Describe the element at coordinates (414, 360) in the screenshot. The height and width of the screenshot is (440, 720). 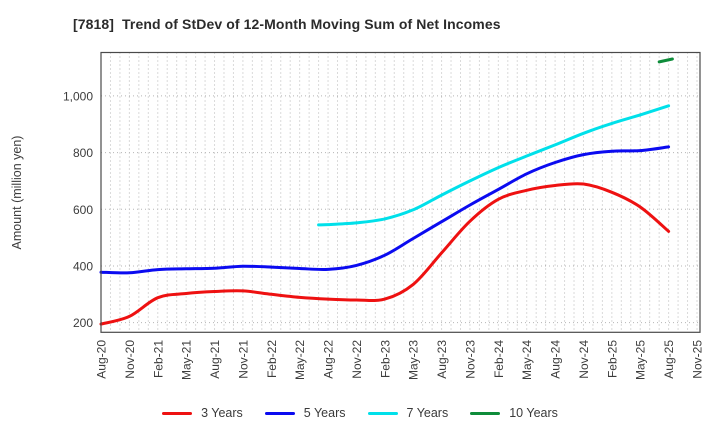
I see `x-tick-label: May-23` at that location.